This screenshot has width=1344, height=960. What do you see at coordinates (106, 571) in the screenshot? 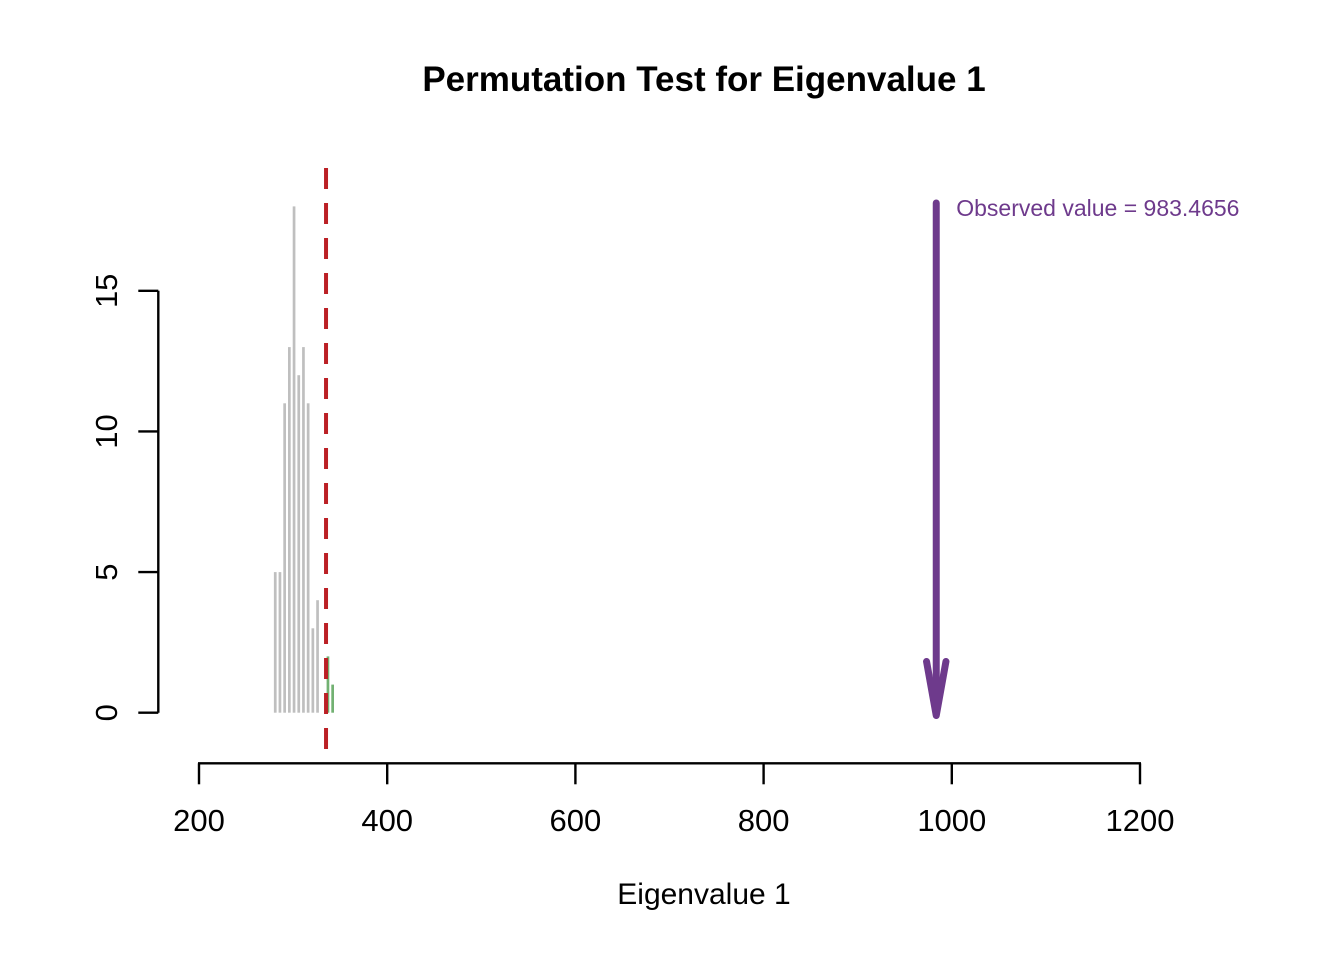
I see `y-axis-tick-label: 5` at bounding box center [106, 571].